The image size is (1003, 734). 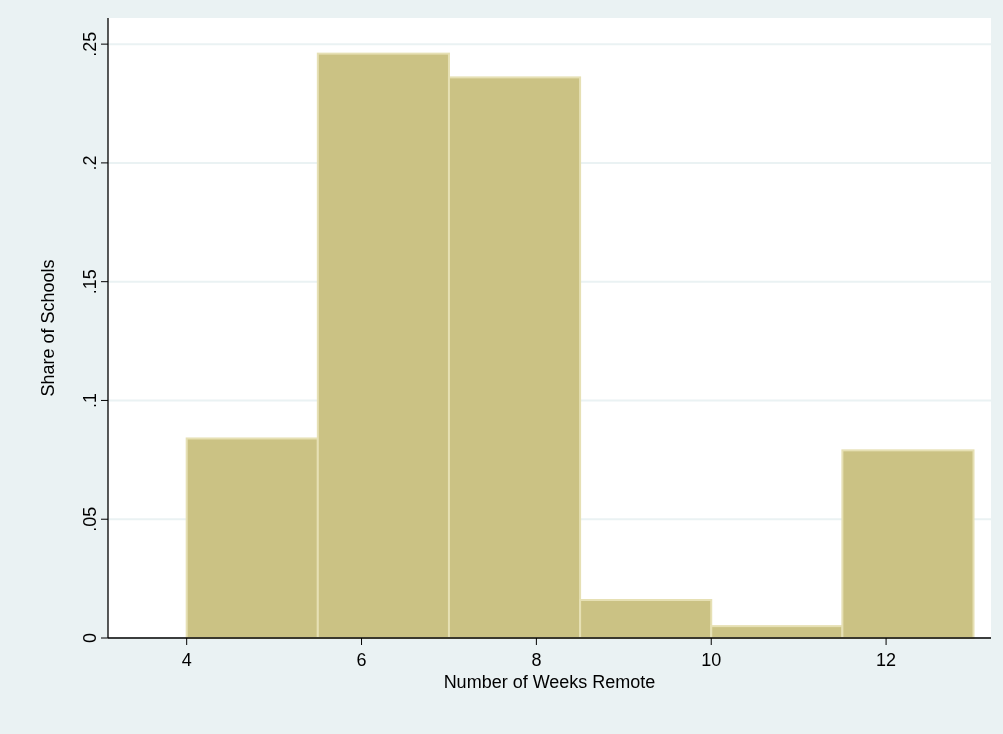 What do you see at coordinates (549, 682) in the screenshot?
I see `x-axis-title: Number of Weeks Remote` at bounding box center [549, 682].